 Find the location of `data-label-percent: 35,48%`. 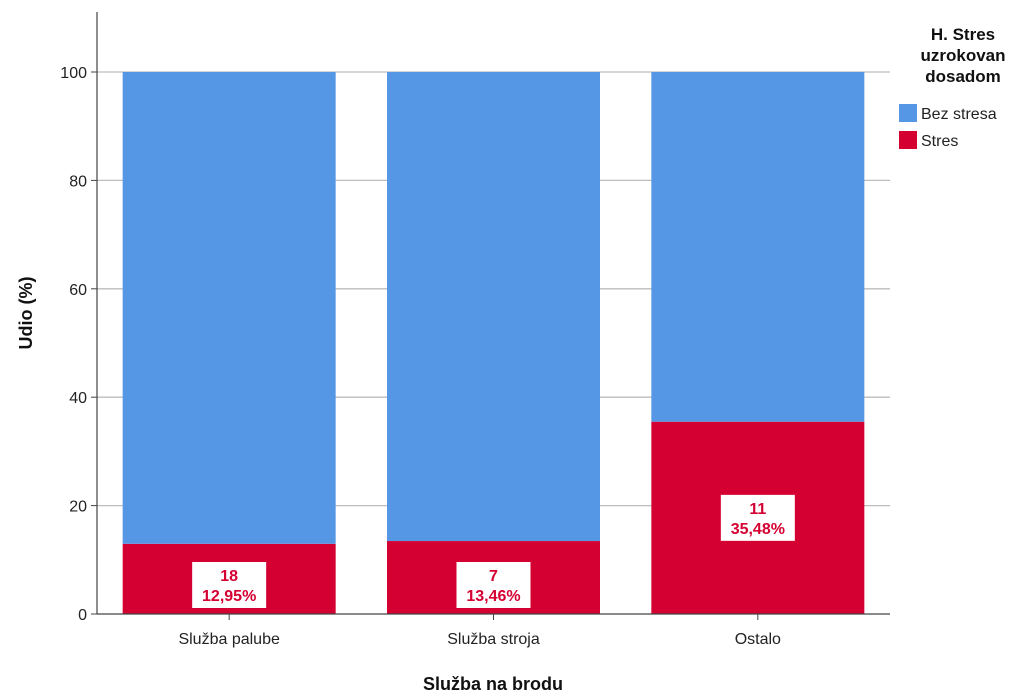

data-label-percent: 35,48% is located at coordinates (758, 529).